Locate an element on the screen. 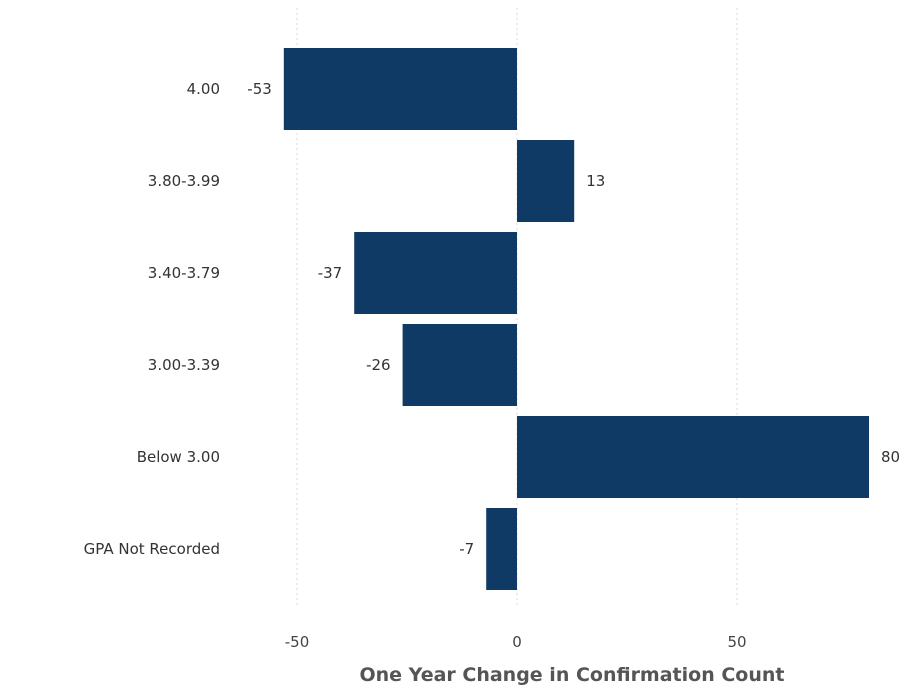  data-label: -37 is located at coordinates (330, 273).